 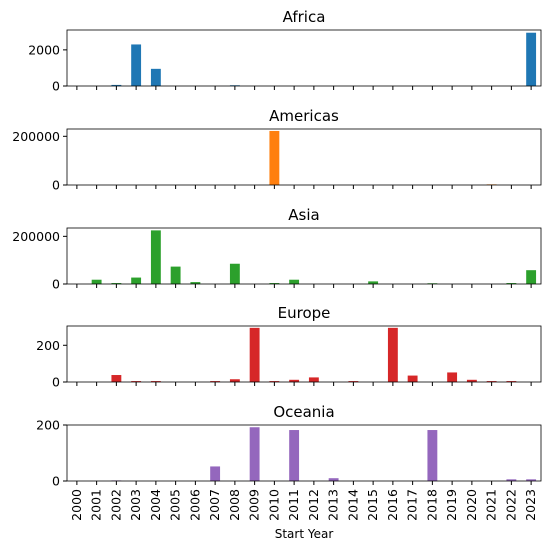 What do you see at coordinates (215, 473) in the screenshot?
I see `bar-oceania-2007` at bounding box center [215, 473].